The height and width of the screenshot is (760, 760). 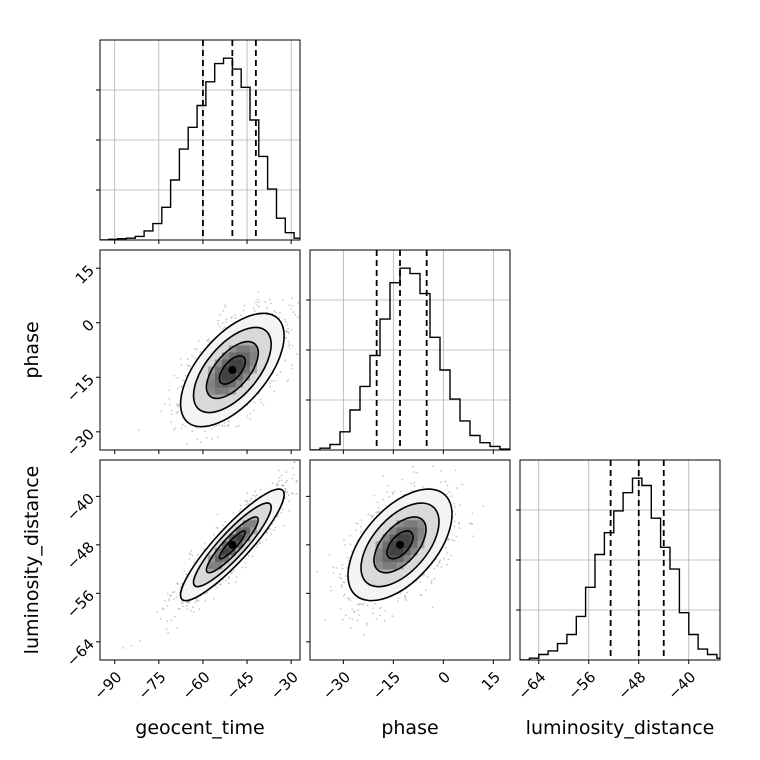 What do you see at coordinates (80, 507) in the screenshot?
I see `luminosity_distance-vs-geocent_time-ytick-label: −40` at bounding box center [80, 507].